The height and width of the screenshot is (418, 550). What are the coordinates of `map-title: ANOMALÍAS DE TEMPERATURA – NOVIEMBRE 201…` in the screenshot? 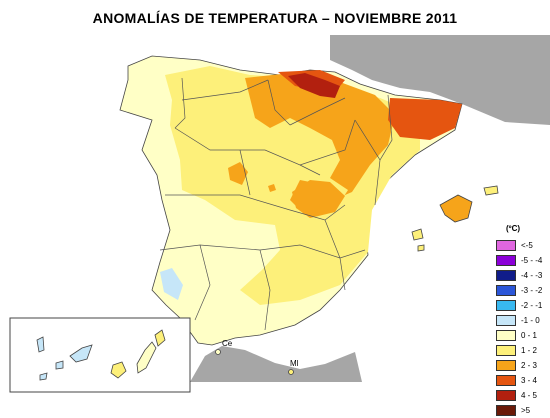 It's located at (275, 18).